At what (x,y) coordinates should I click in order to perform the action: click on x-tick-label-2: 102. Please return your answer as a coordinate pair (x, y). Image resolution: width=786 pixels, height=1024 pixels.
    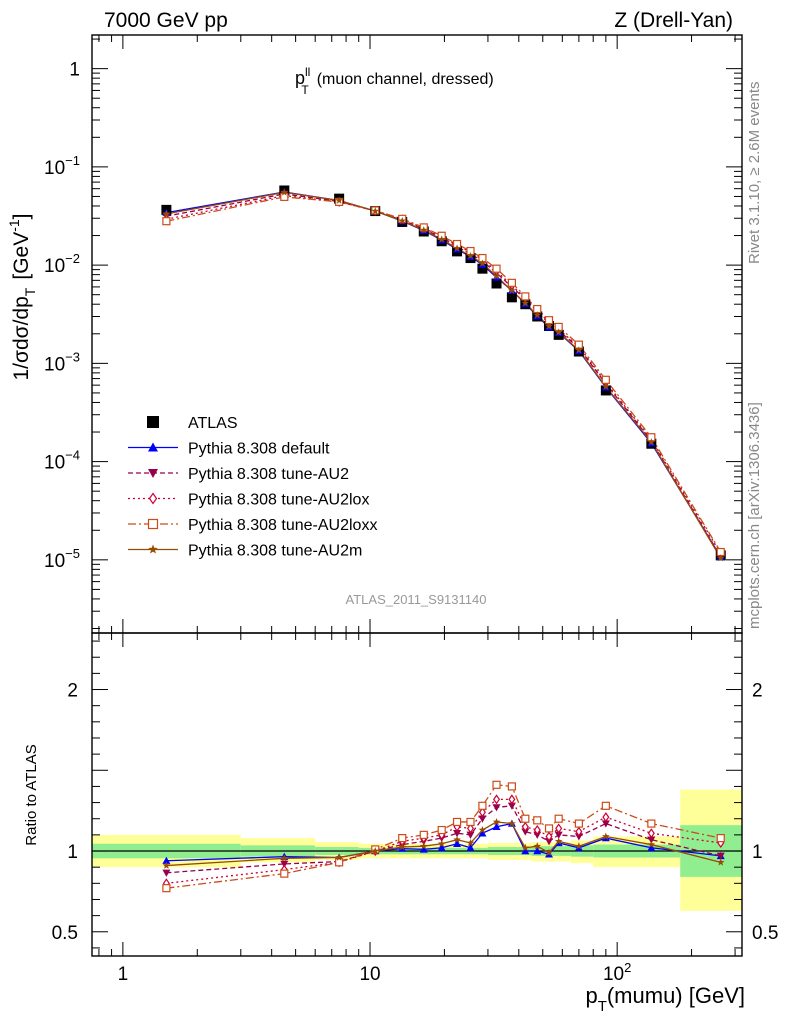
    Looking at the image, I should click on (617, 972).